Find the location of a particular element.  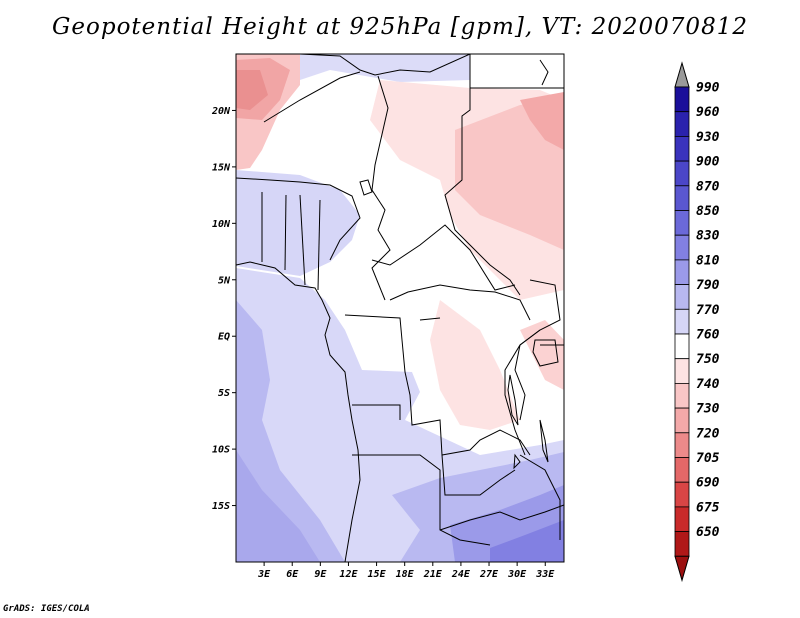

lat-tick-label: 10N is located at coordinates (221, 224).